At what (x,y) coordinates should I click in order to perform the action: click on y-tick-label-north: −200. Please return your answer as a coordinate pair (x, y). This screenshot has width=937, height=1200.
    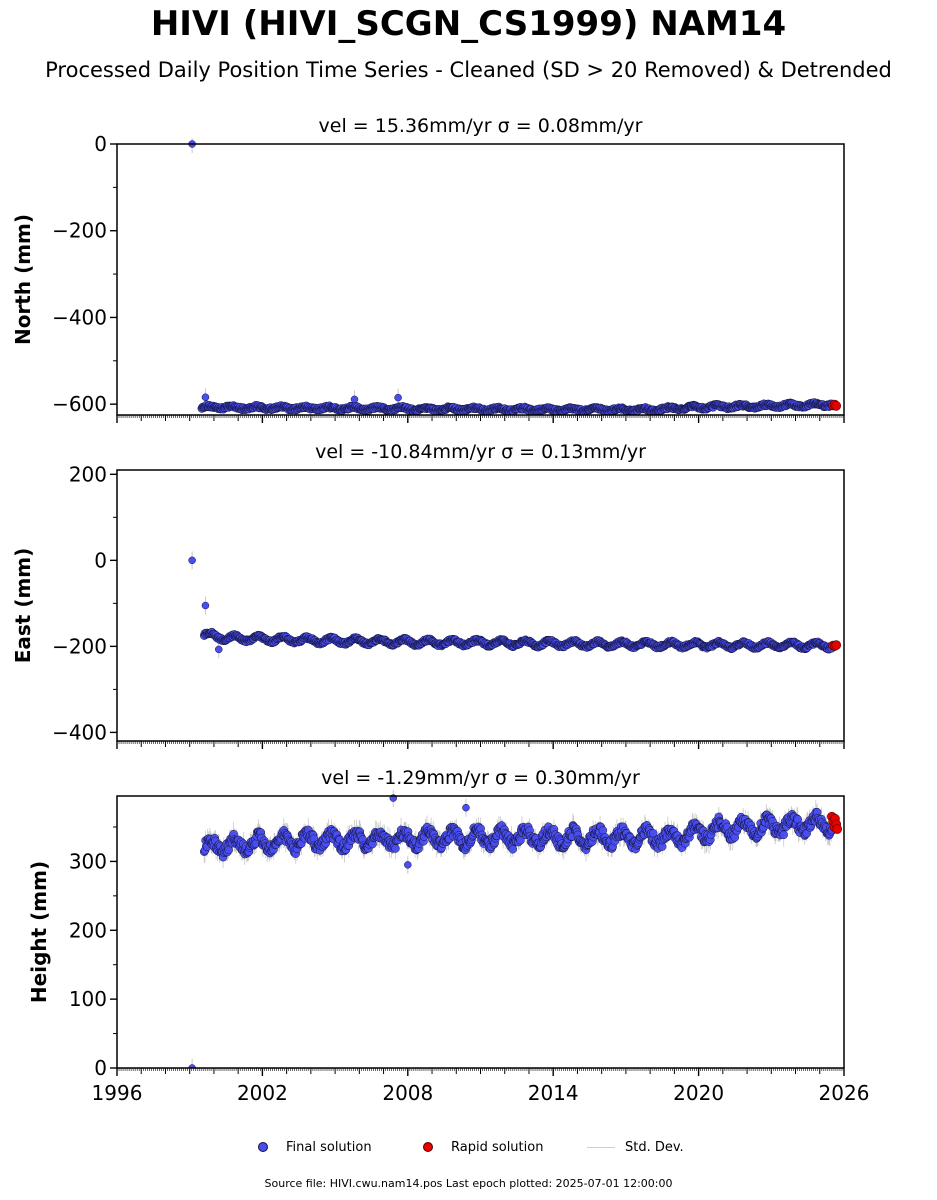
    Looking at the image, I should click on (79, 231).